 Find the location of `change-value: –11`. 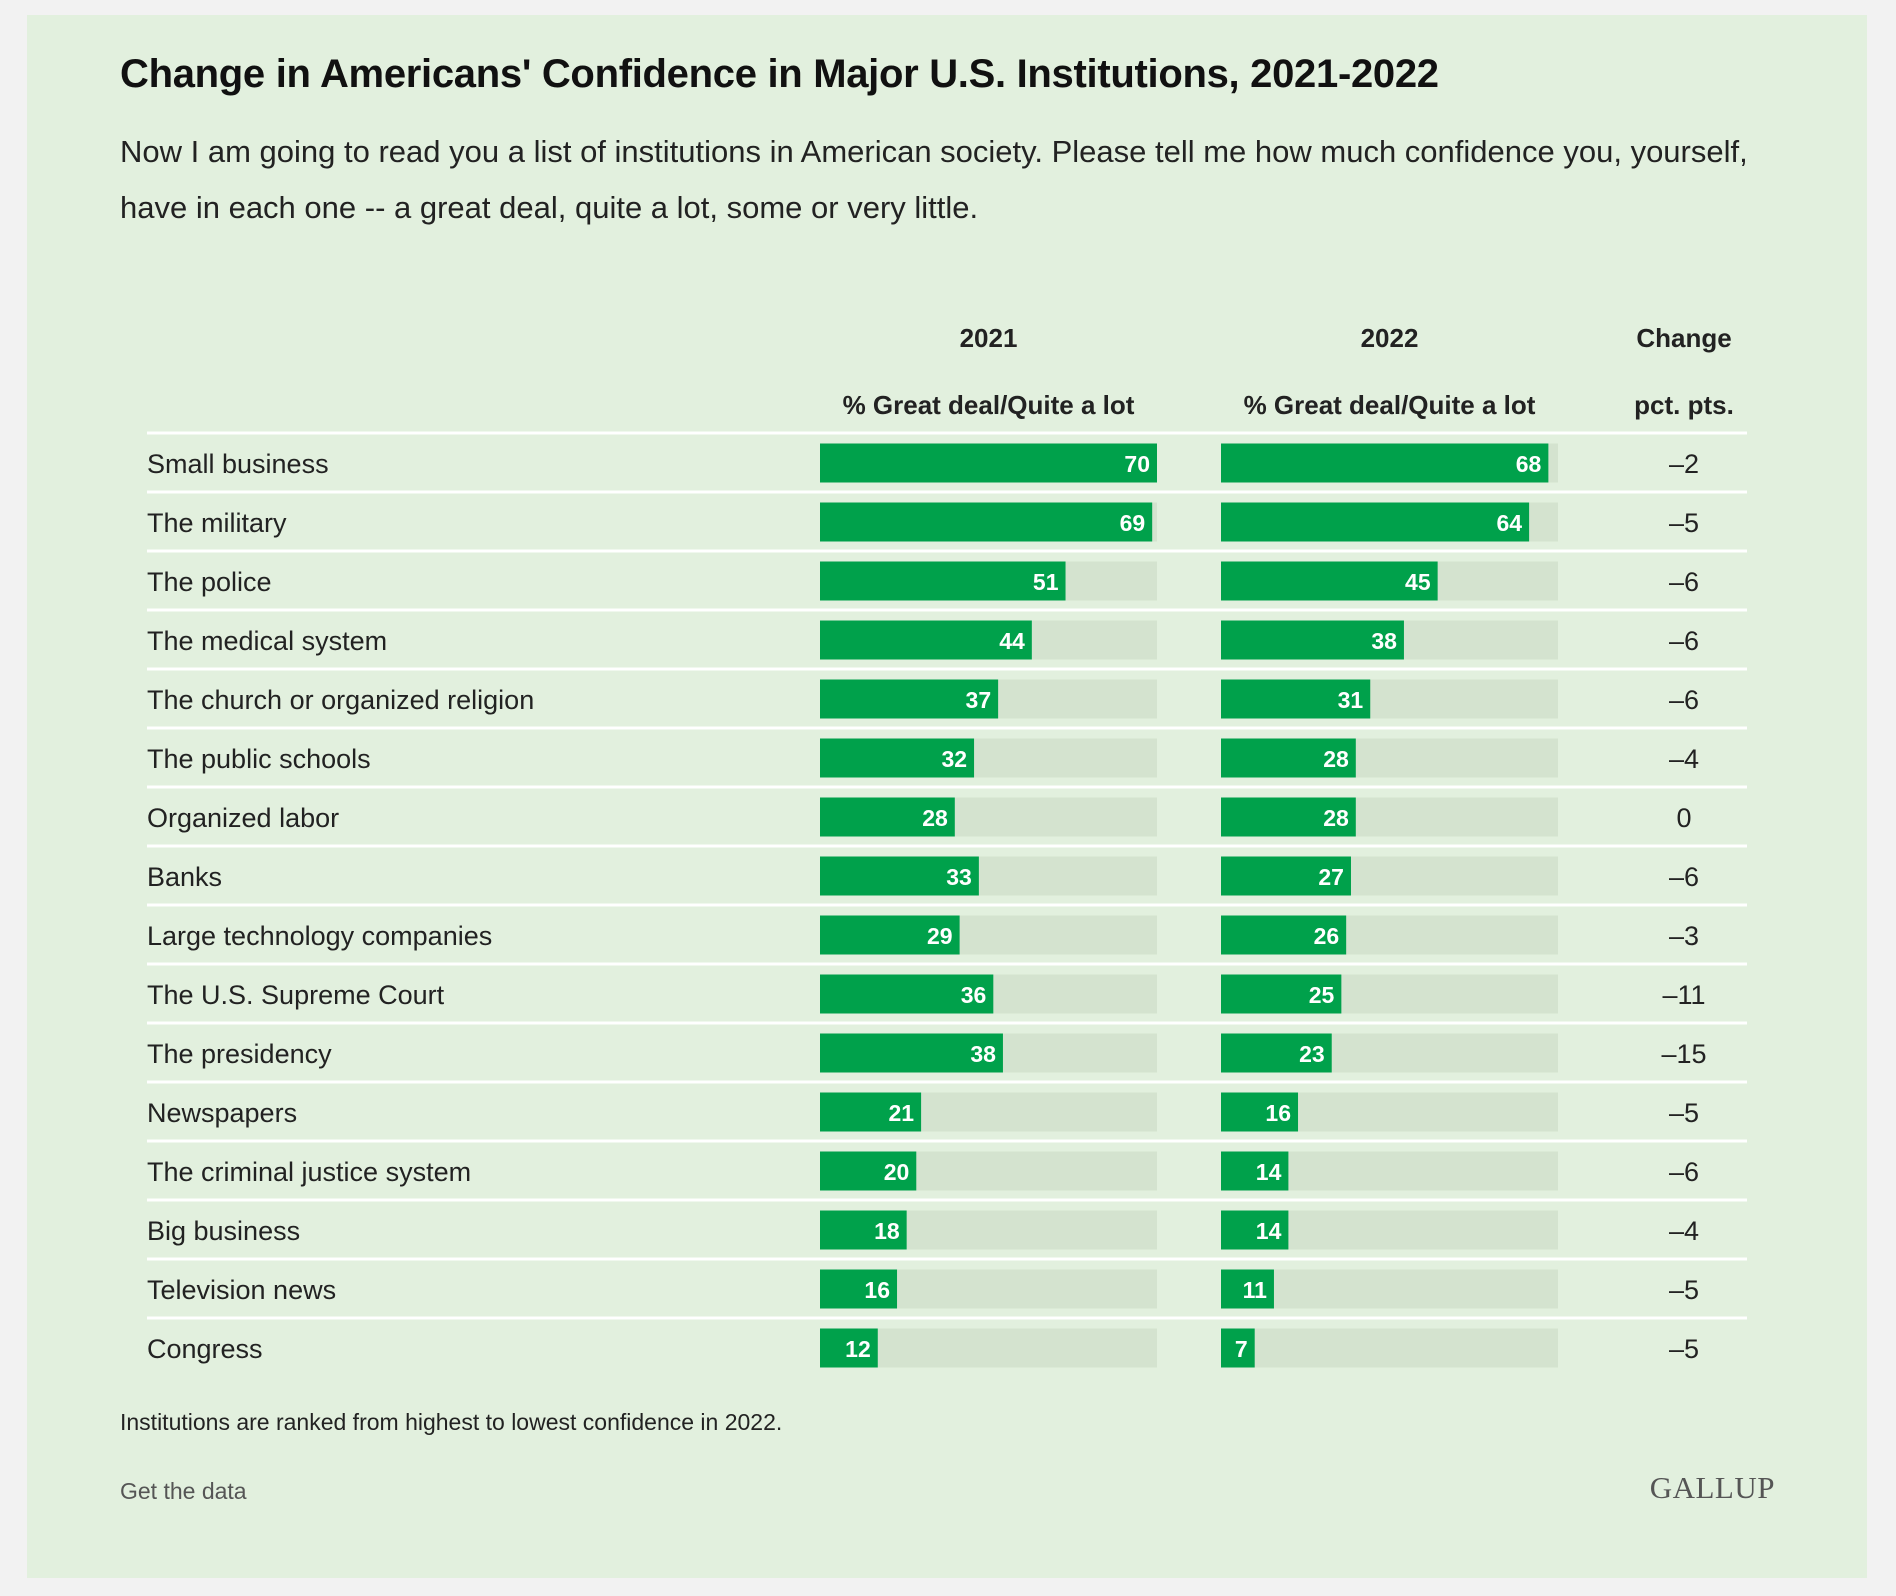

change-value: –11 is located at coordinates (1683, 995).